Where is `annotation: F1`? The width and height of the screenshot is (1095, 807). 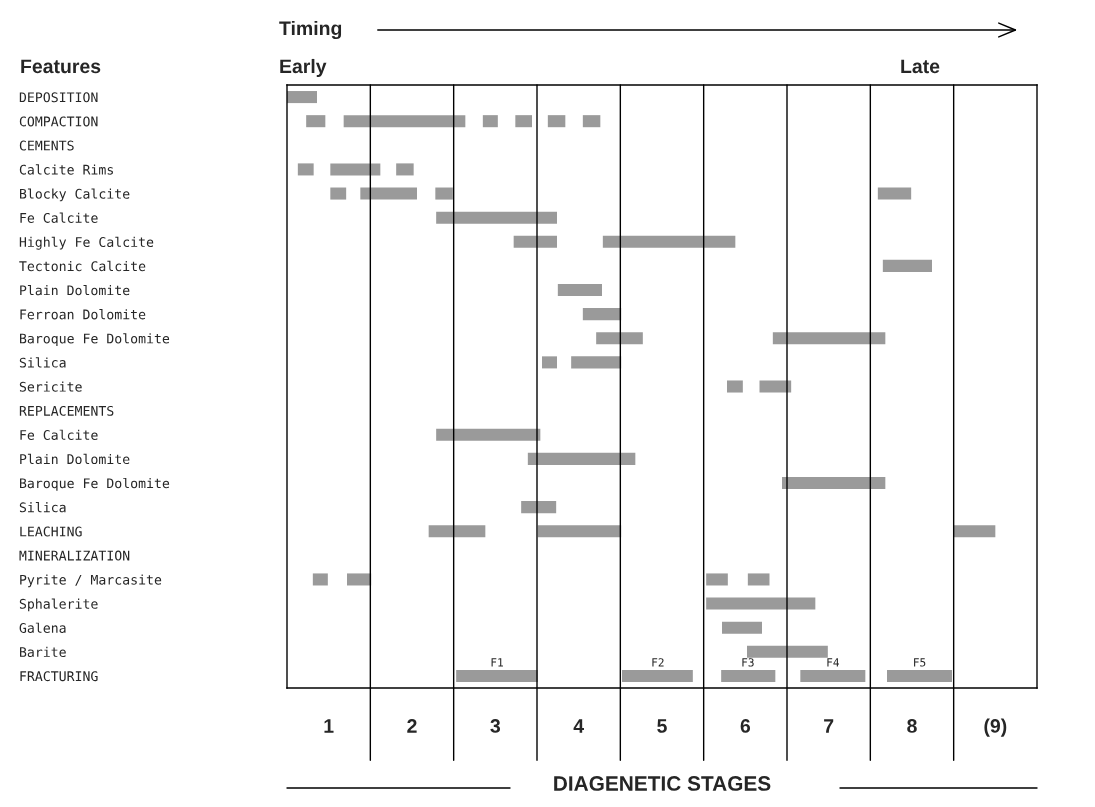
annotation: F1 is located at coordinates (497, 662).